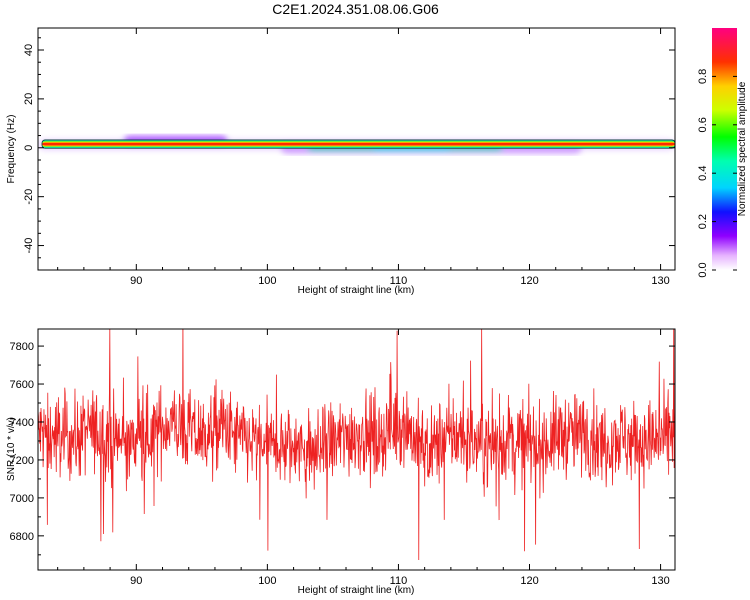 This screenshot has width=750, height=600. What do you see at coordinates (22, 461) in the screenshot?
I see `bottom-y-tick-label: 7200` at bounding box center [22, 461].